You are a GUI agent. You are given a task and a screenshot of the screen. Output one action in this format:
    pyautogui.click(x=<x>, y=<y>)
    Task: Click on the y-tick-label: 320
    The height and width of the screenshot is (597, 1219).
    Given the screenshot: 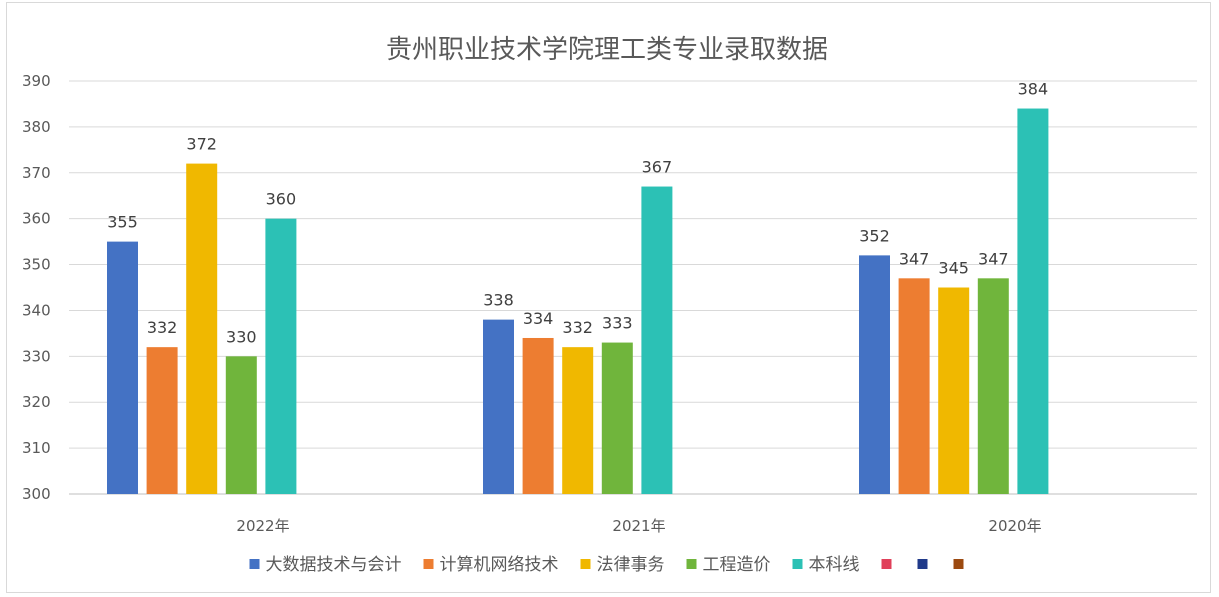 What is the action you would take?
    pyautogui.click(x=36, y=402)
    